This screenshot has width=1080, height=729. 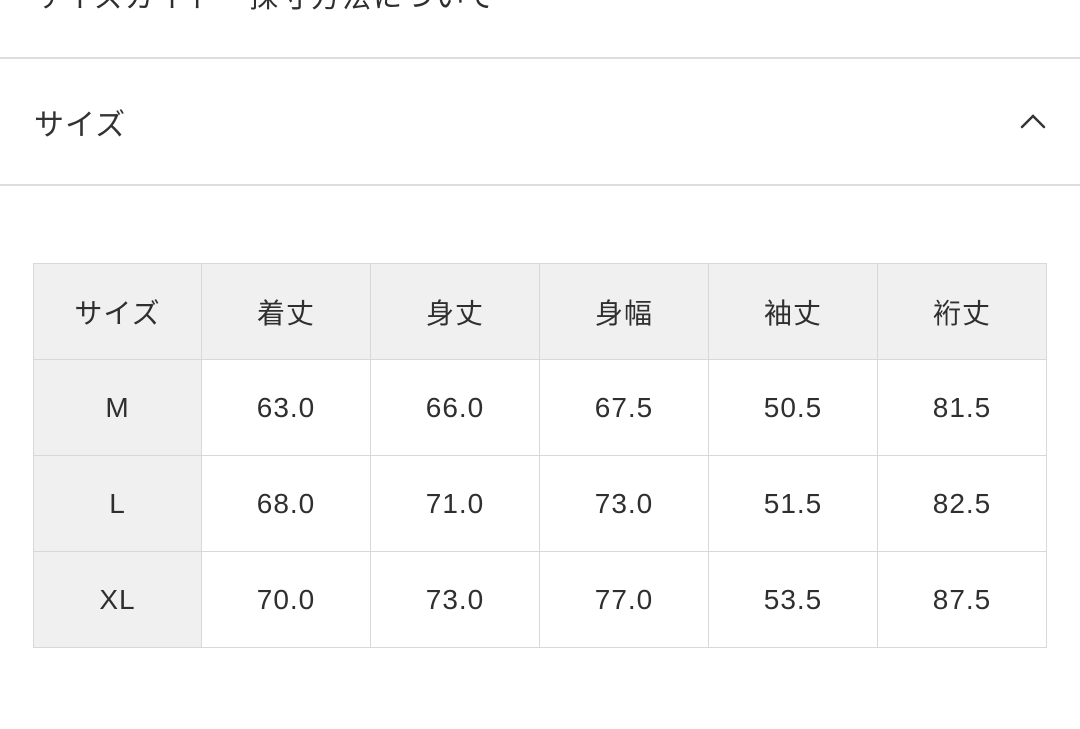 What do you see at coordinates (286, 503) in the screenshot?
I see `table-cell: 68.0` at bounding box center [286, 503].